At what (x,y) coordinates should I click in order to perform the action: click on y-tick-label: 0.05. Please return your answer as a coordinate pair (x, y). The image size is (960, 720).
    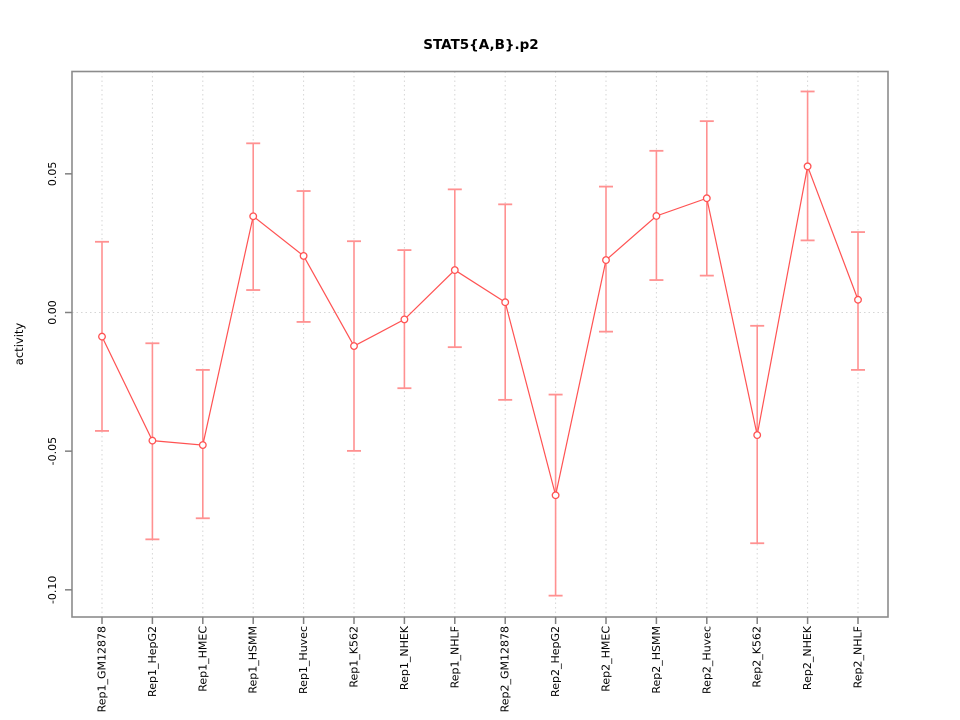
    Looking at the image, I should click on (52, 174).